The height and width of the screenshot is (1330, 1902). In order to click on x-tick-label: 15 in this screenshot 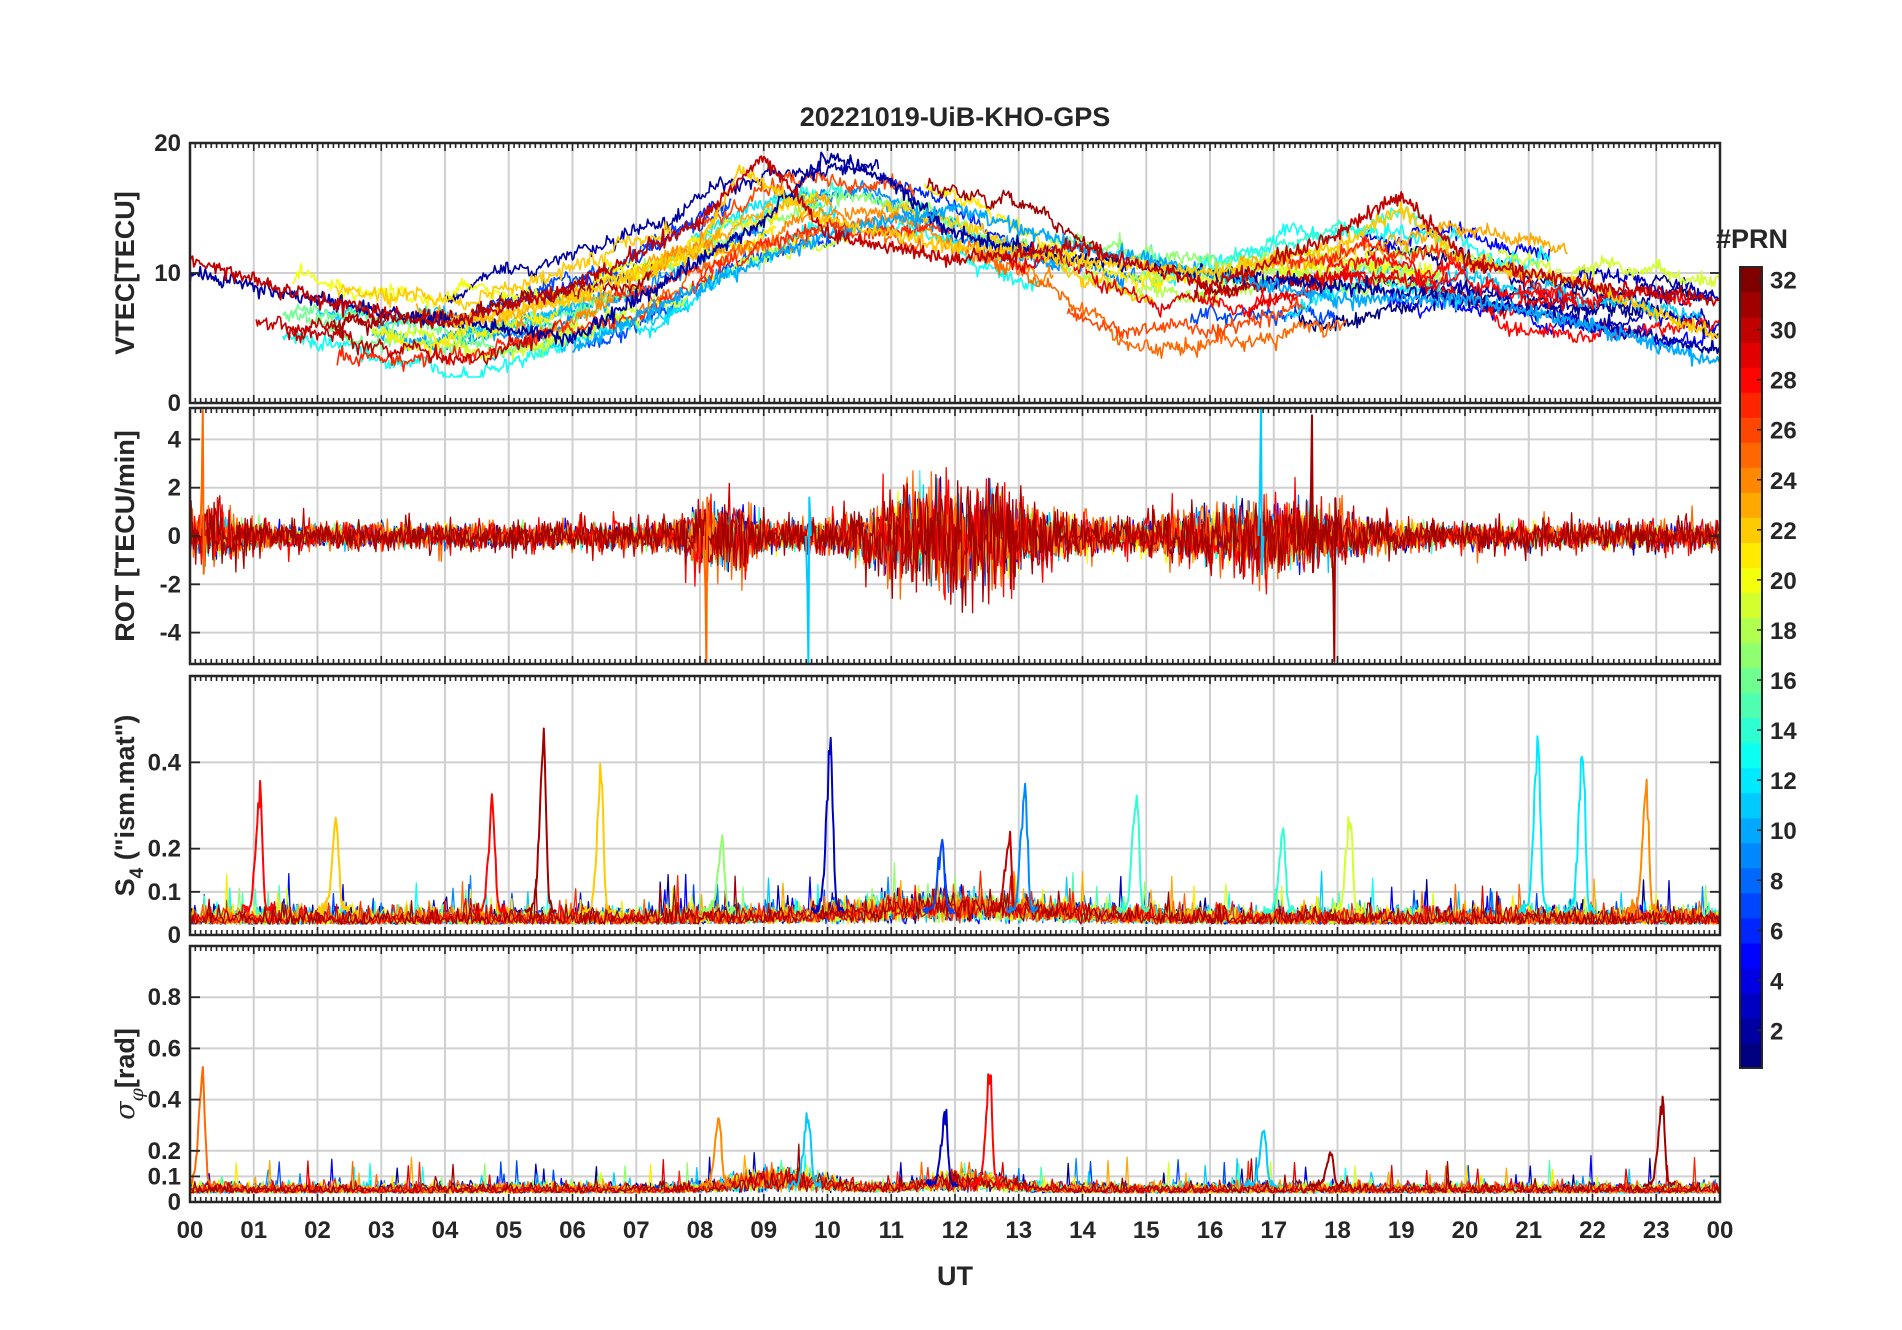, I will do `click(1146, 1230)`.